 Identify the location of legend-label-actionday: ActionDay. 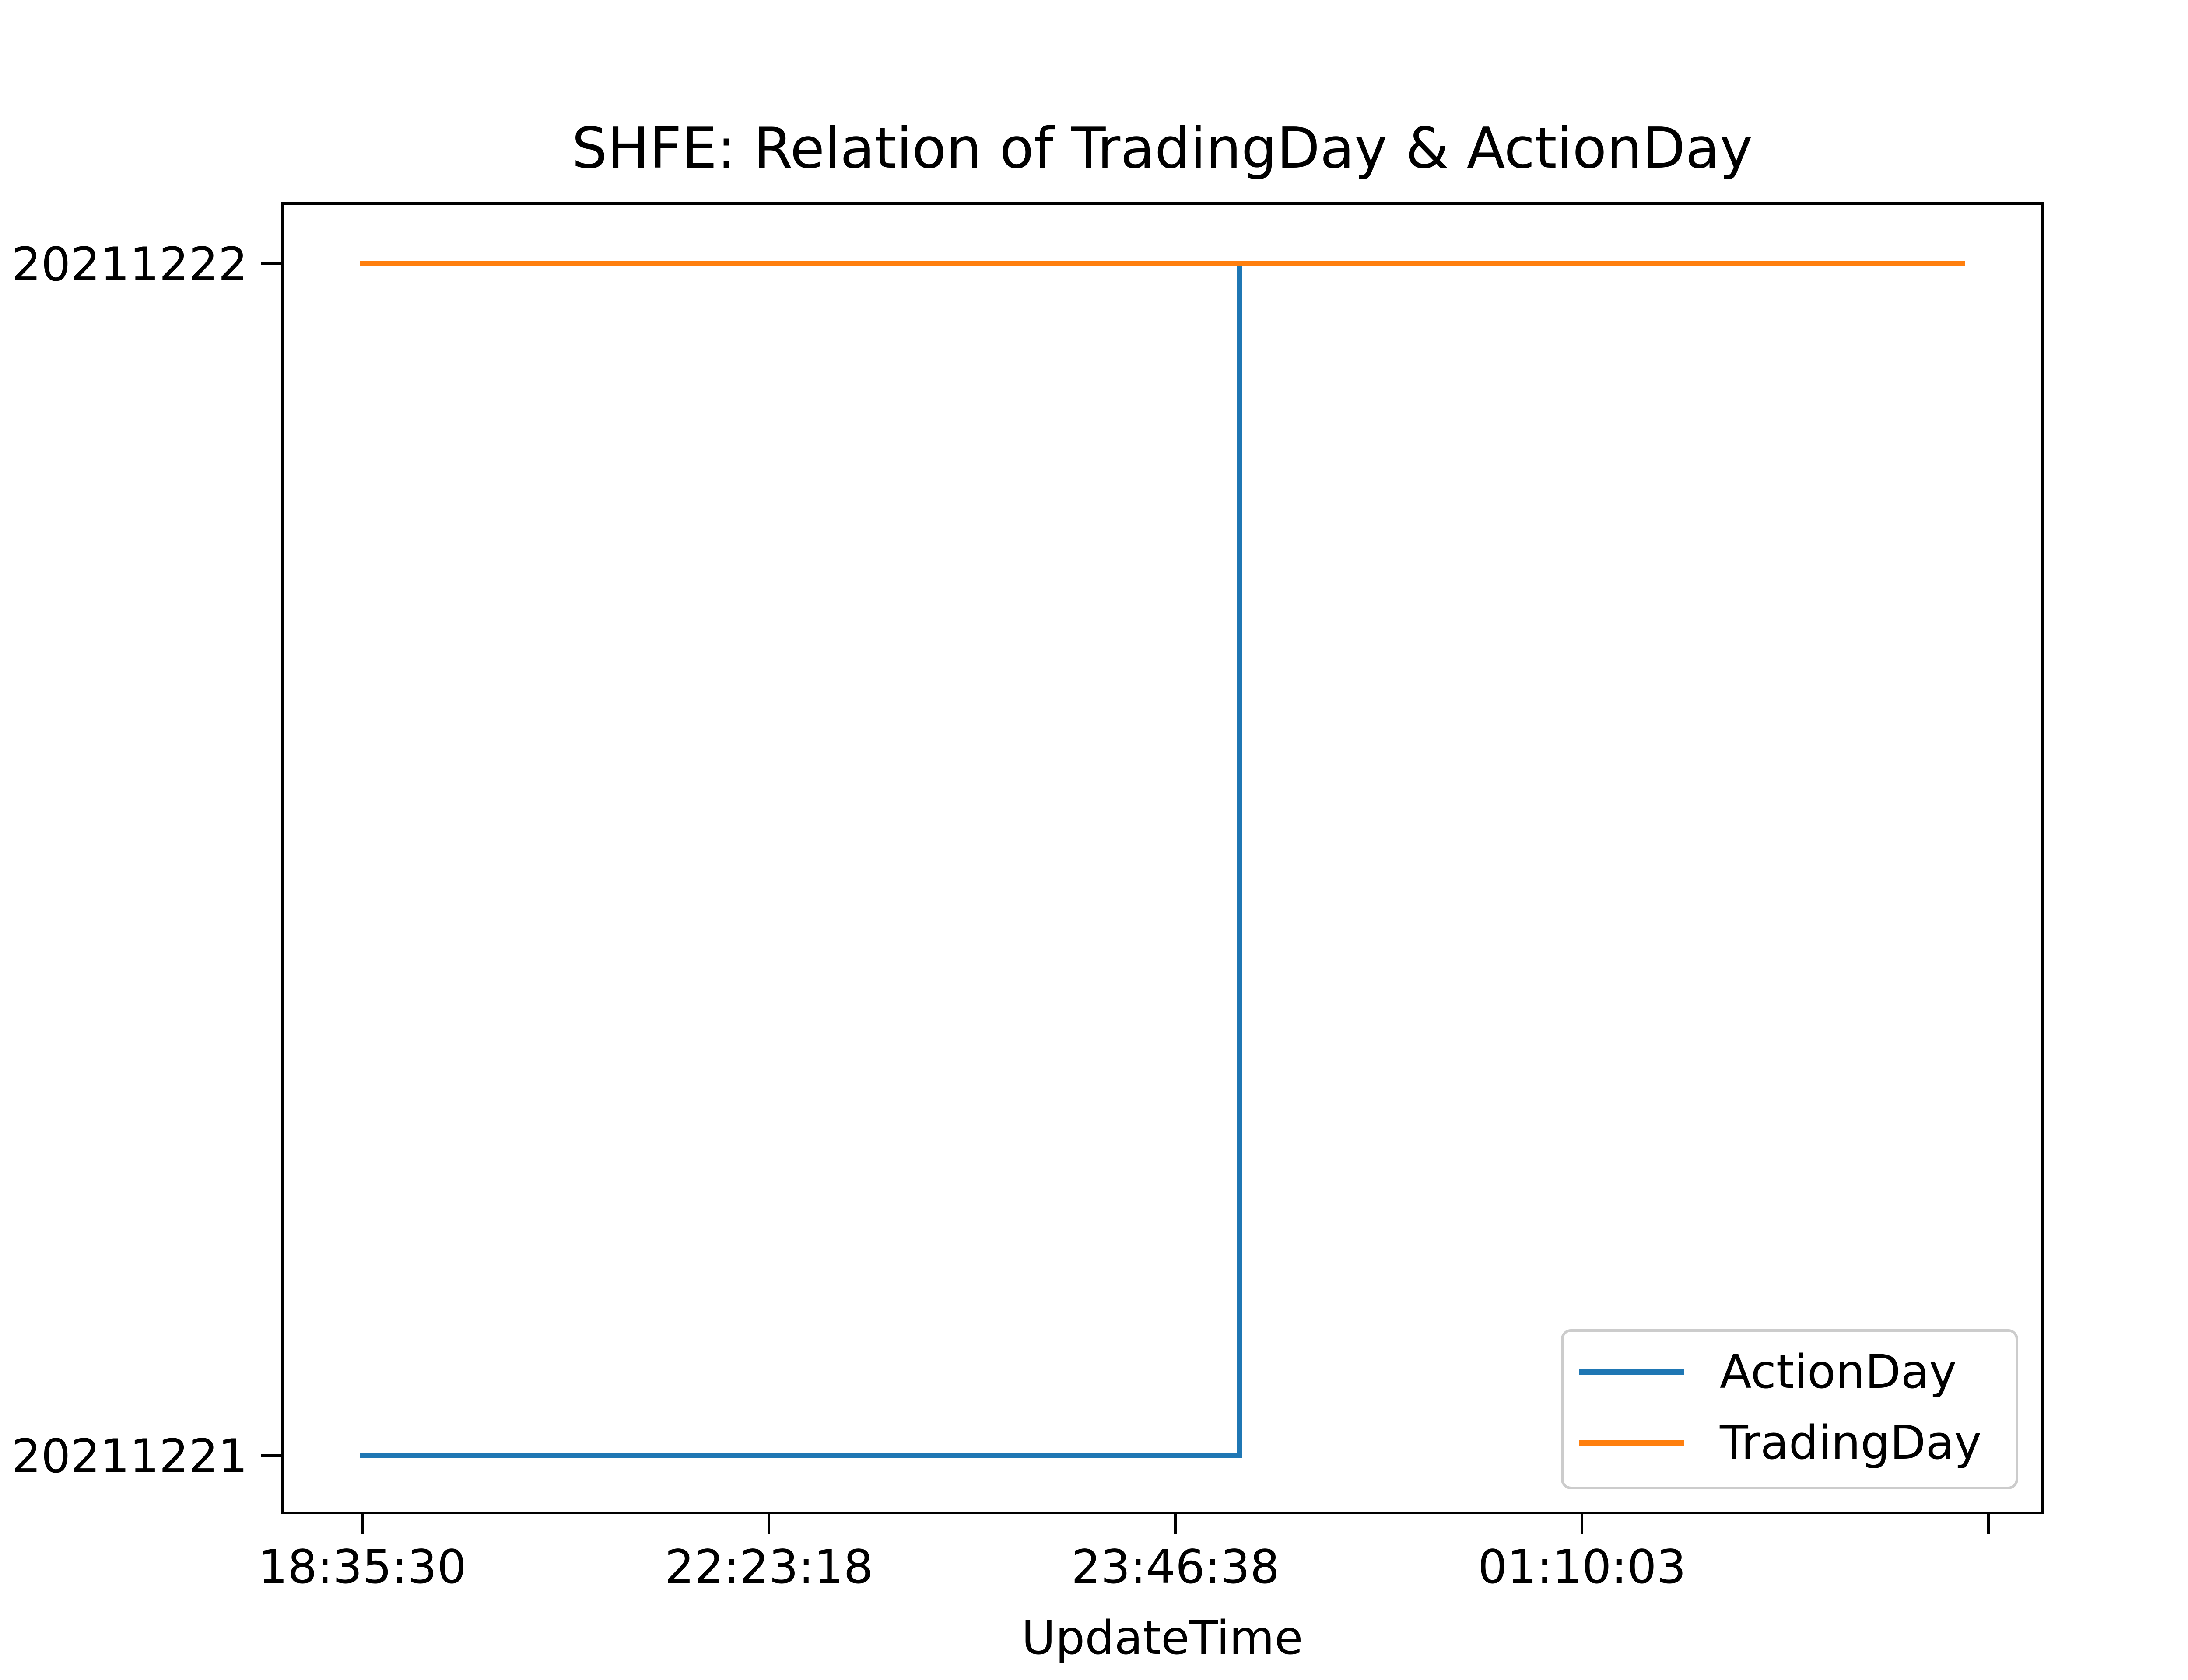
(1838, 1372).